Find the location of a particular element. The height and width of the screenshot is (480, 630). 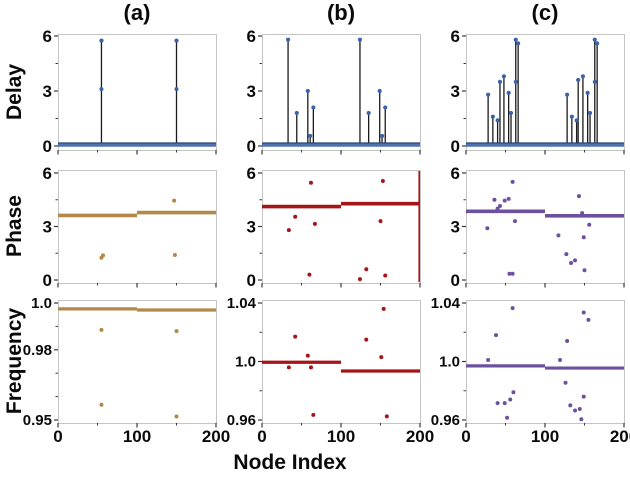

panel-frequency-c: 0 100 200 0.96 1.0 1.04 is located at coordinates (530, 370).